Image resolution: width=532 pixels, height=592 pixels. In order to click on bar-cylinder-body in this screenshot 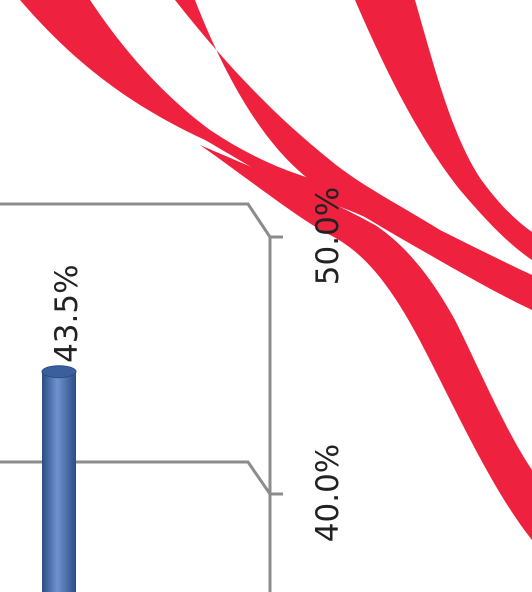, I will do `click(59, 481)`.